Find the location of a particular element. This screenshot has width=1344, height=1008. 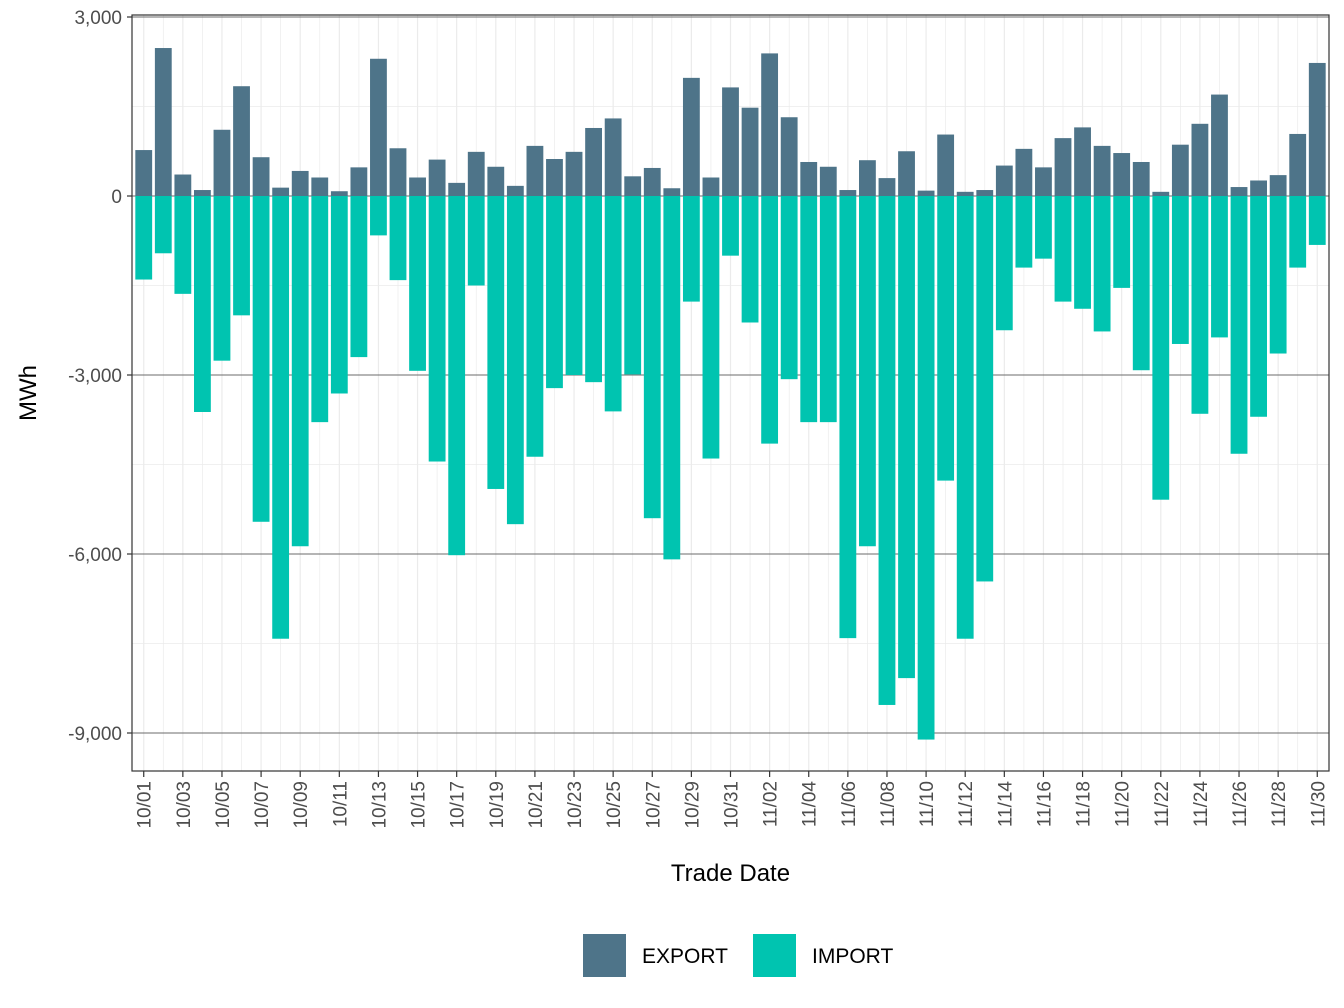

y-tick-label: -6,000 is located at coordinates (95, 555).